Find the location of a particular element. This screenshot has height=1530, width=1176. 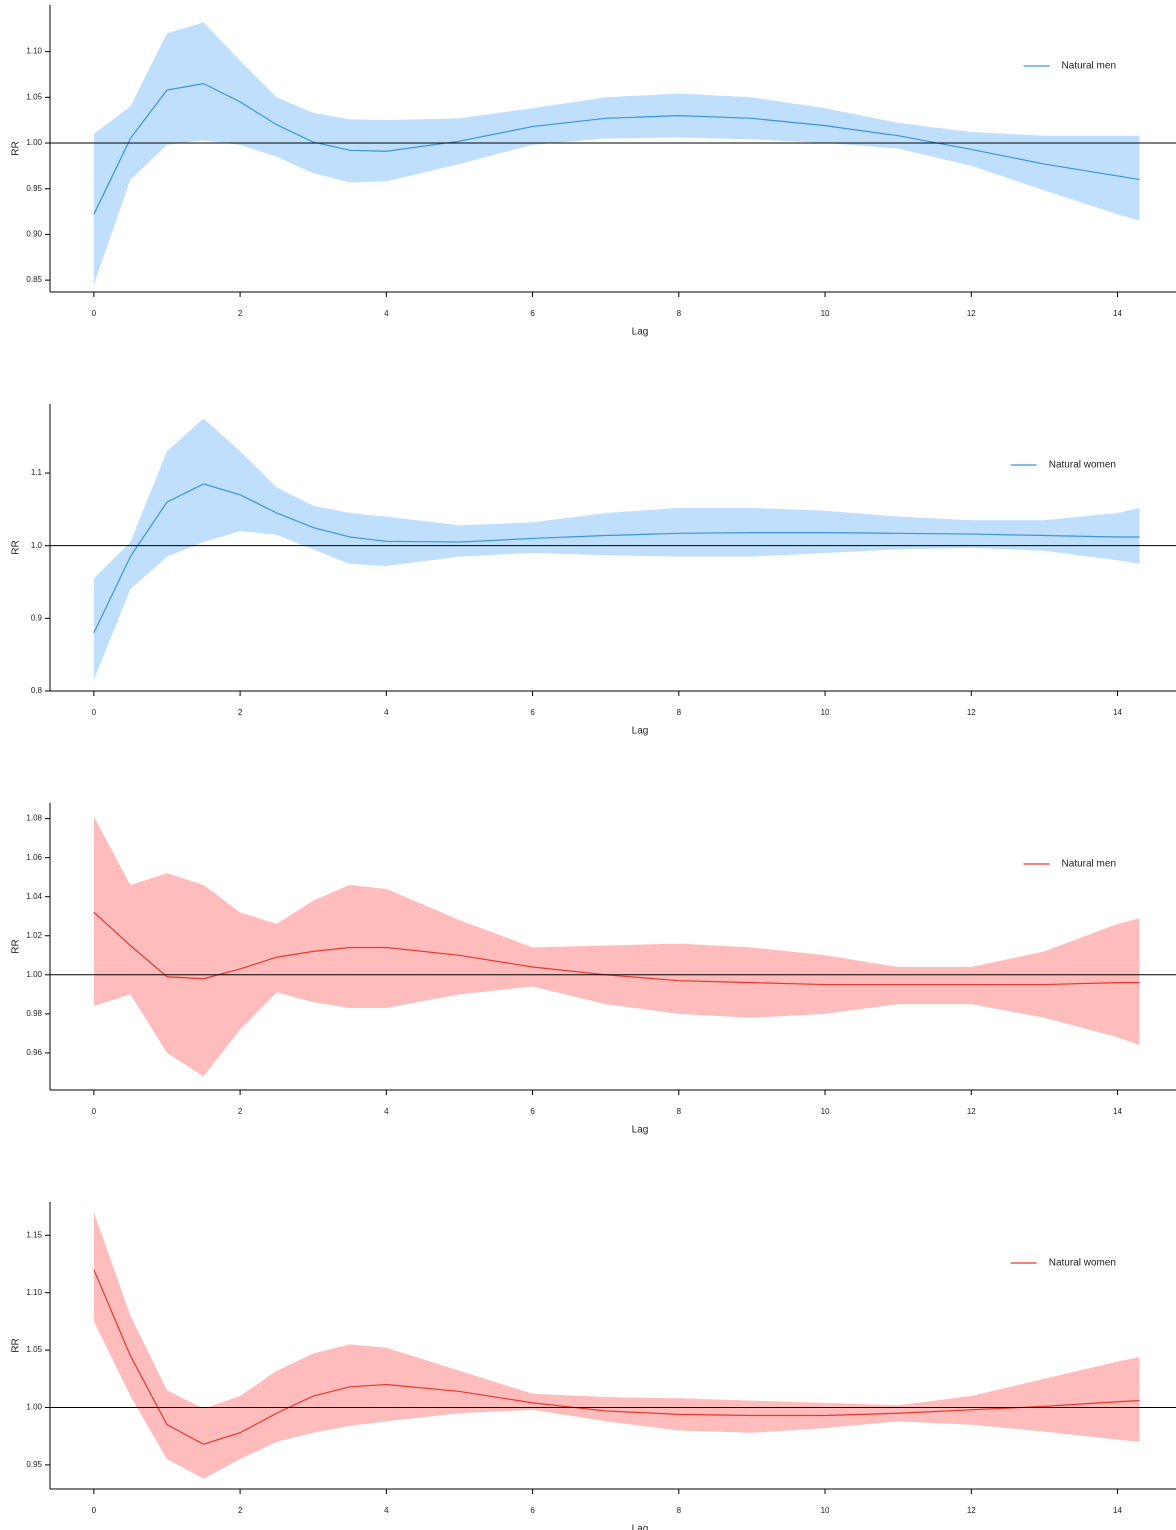

y-tick-label: 1.1 is located at coordinates (37, 472).